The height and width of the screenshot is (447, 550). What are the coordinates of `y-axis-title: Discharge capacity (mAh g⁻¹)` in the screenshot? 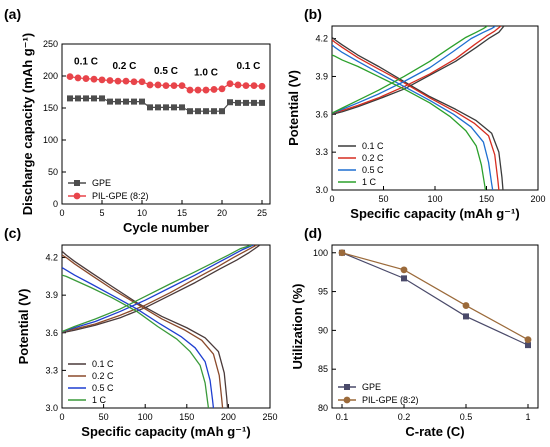 It's located at (27, 124).